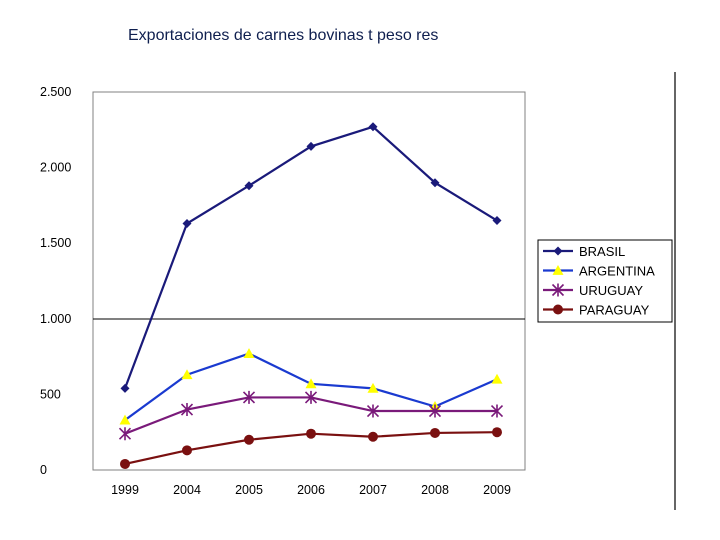 The image size is (720, 540). Describe the element at coordinates (558, 251) in the screenshot. I see `legend-marker-brasil` at that location.